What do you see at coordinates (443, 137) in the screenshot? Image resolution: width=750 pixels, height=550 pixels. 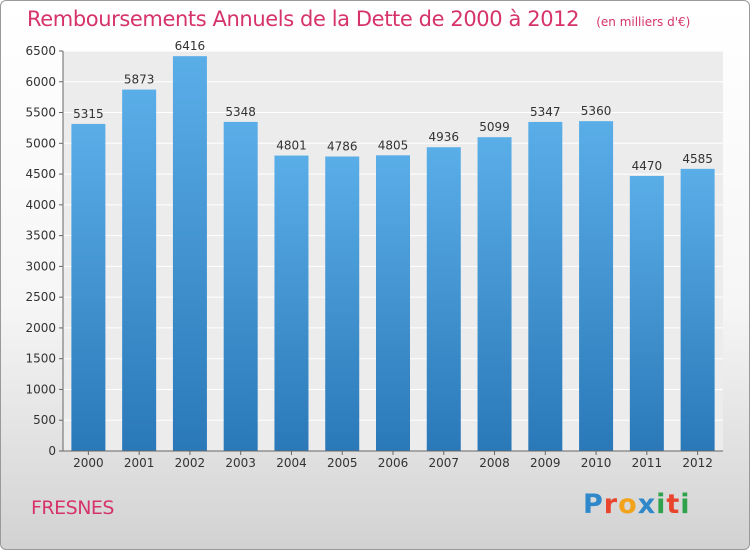 I see `value-label-2007: 4936` at bounding box center [443, 137].